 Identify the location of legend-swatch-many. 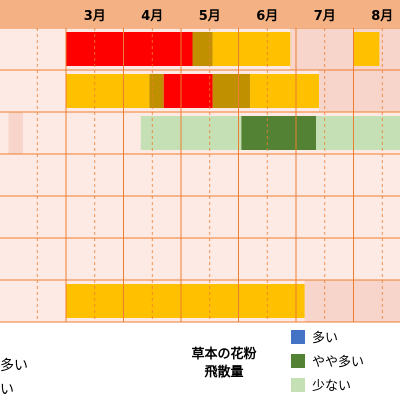
(298, 337).